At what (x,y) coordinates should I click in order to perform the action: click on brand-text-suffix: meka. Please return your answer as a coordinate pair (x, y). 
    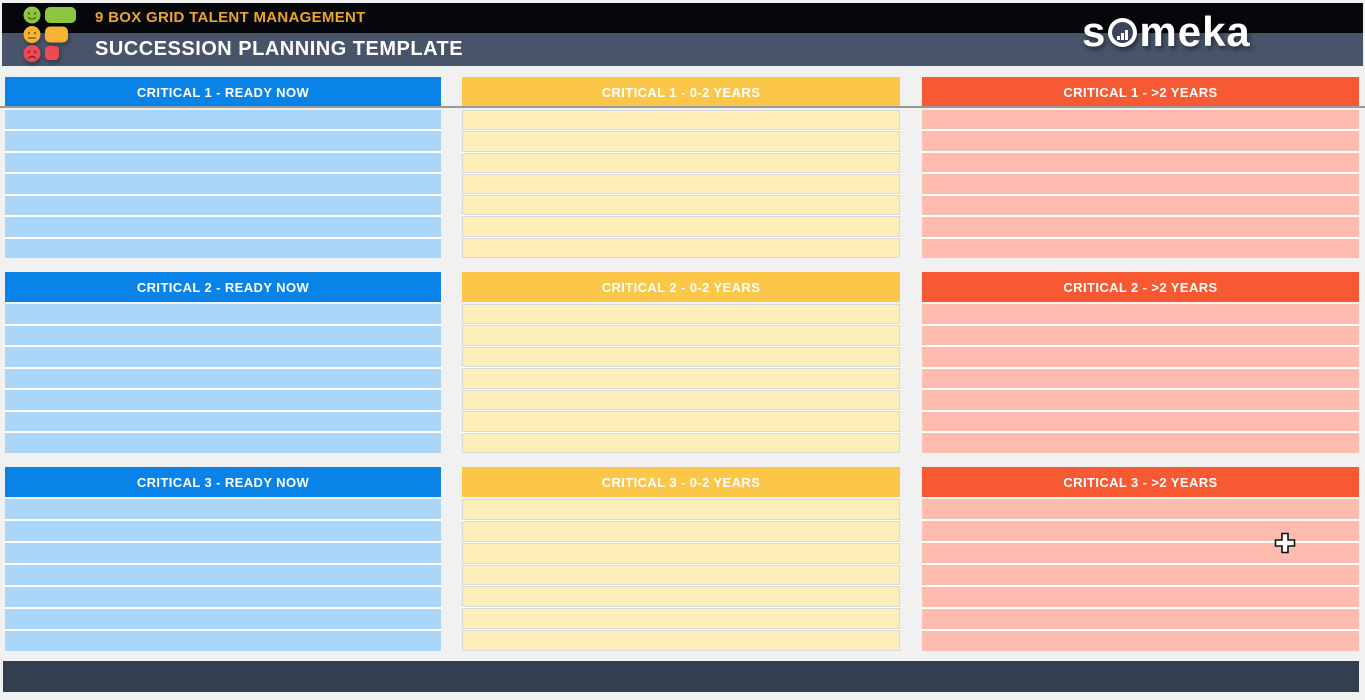
    Looking at the image, I should click on (1195, 31).